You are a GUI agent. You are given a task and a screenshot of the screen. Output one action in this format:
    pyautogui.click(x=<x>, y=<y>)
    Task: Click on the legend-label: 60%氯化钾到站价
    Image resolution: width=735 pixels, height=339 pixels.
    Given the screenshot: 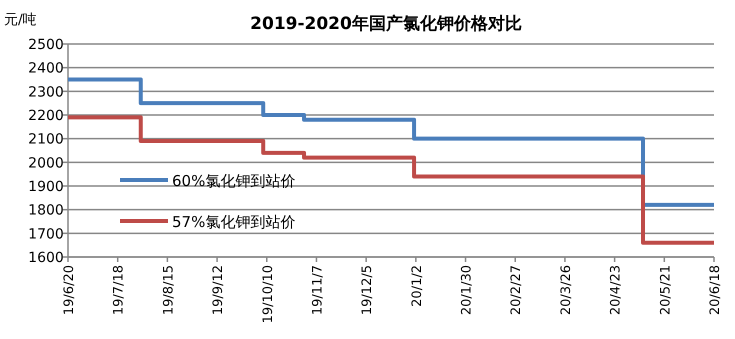 What is the action you would take?
    pyautogui.click(x=234, y=181)
    